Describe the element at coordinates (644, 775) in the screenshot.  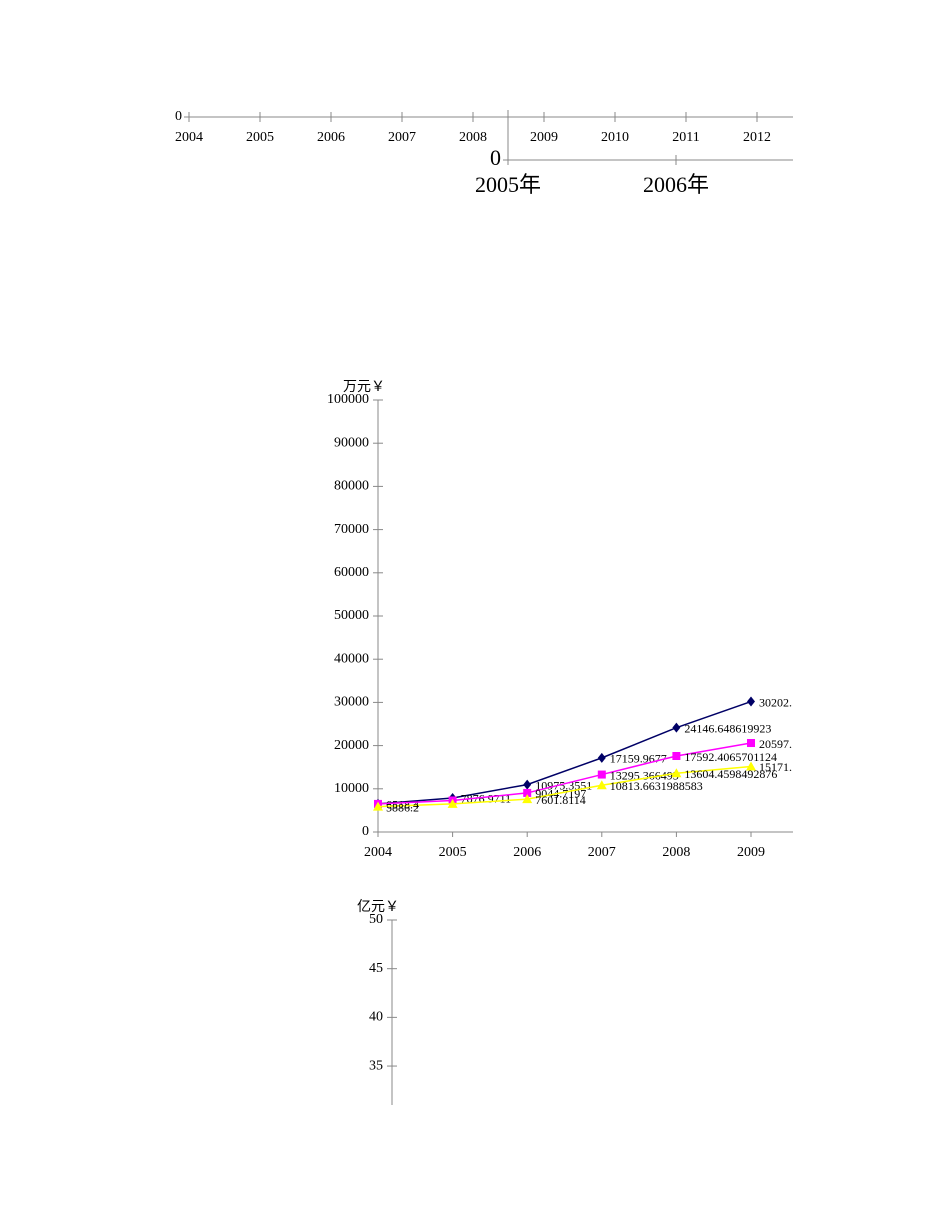
I see `data-label: 13295.366495` at that location.